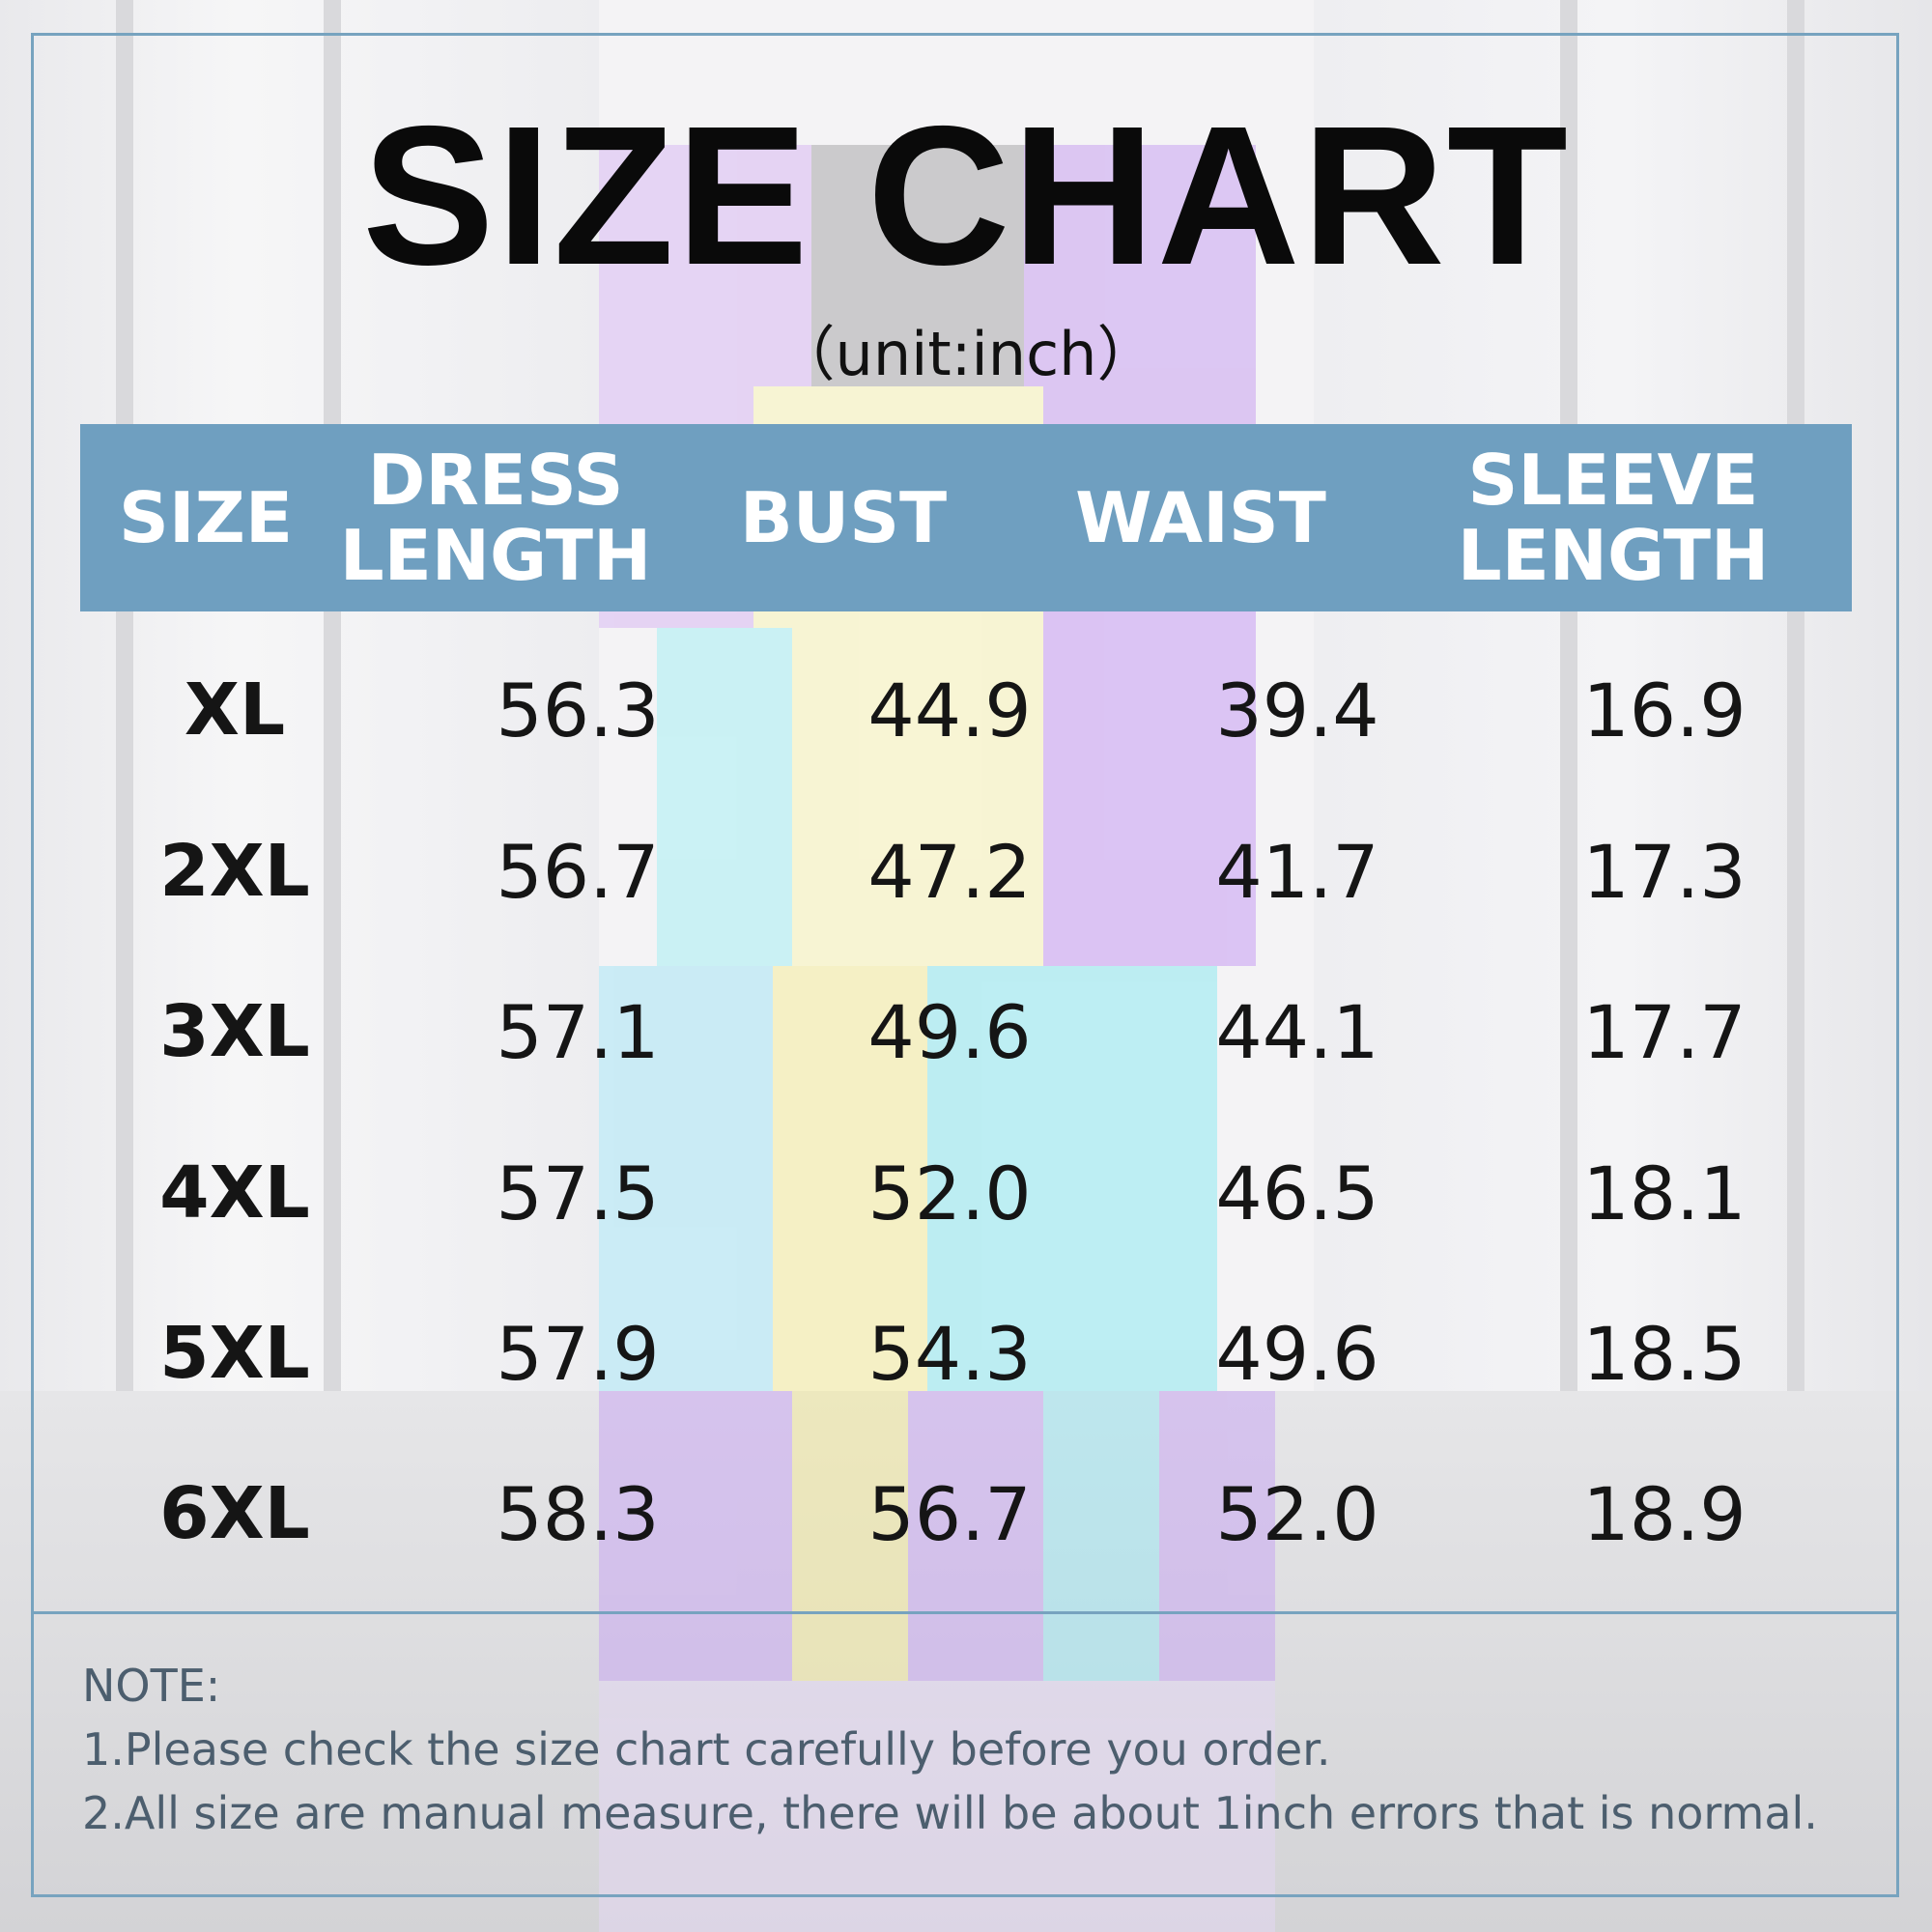  I want to click on size-cell: 5XL, so click(234, 1353).